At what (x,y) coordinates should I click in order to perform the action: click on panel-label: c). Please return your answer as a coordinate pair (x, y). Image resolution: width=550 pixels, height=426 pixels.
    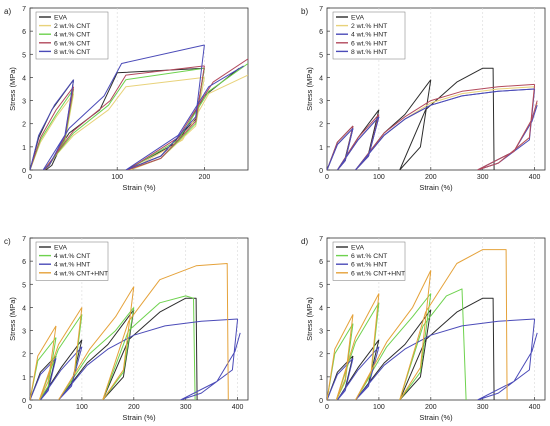
    Looking at the image, I should click on (7, 241).